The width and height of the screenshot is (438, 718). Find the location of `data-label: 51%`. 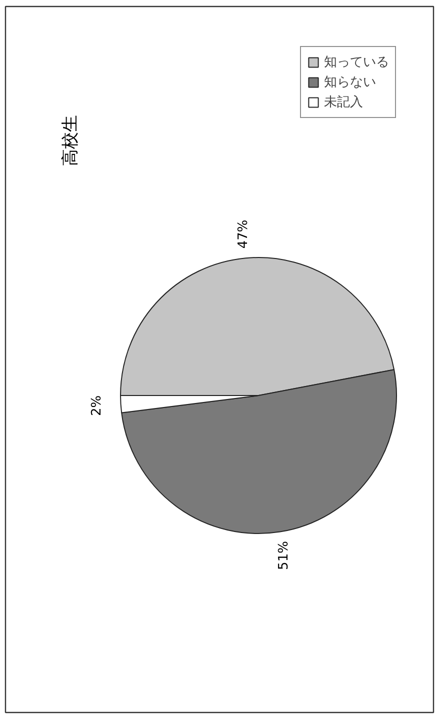

data-label: 51% is located at coordinates (284, 555).